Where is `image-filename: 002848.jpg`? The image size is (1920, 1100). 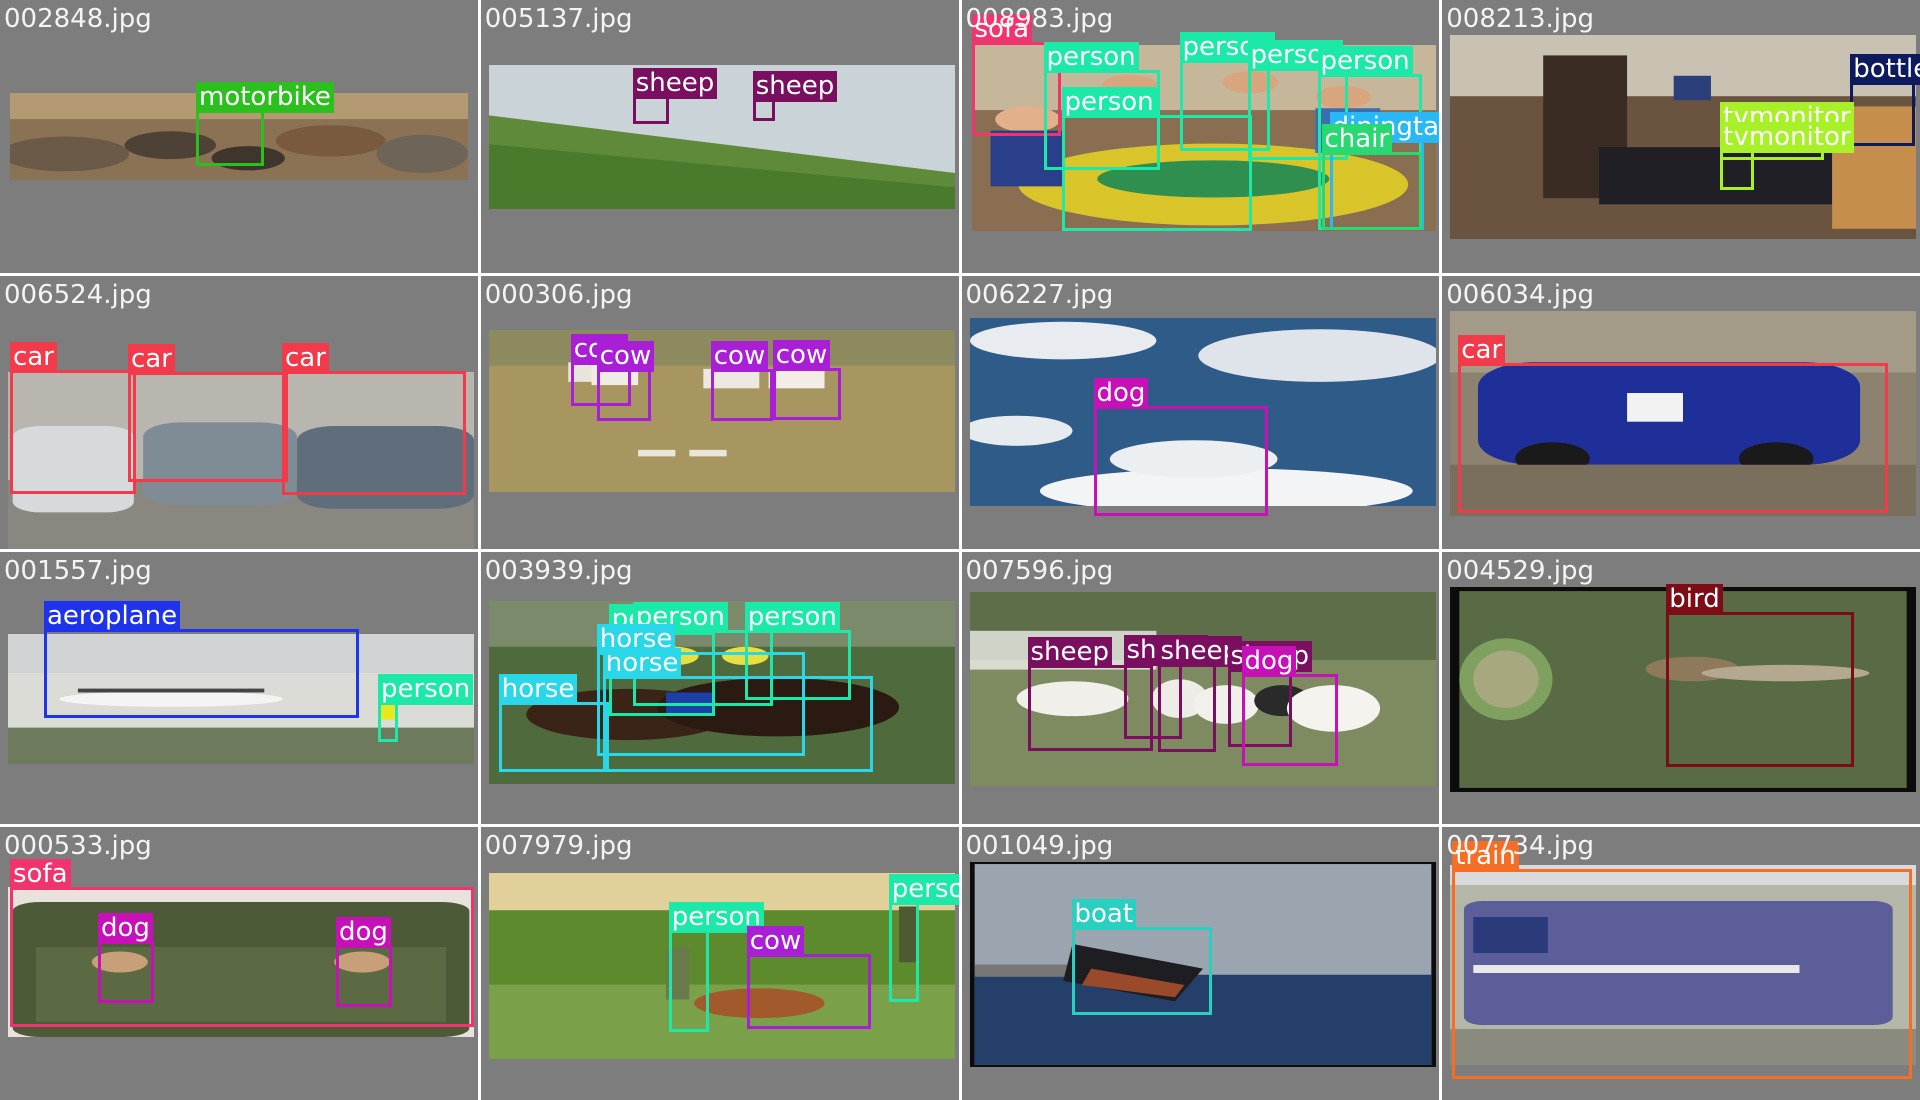
image-filename: 002848.jpg is located at coordinates (78, 19).